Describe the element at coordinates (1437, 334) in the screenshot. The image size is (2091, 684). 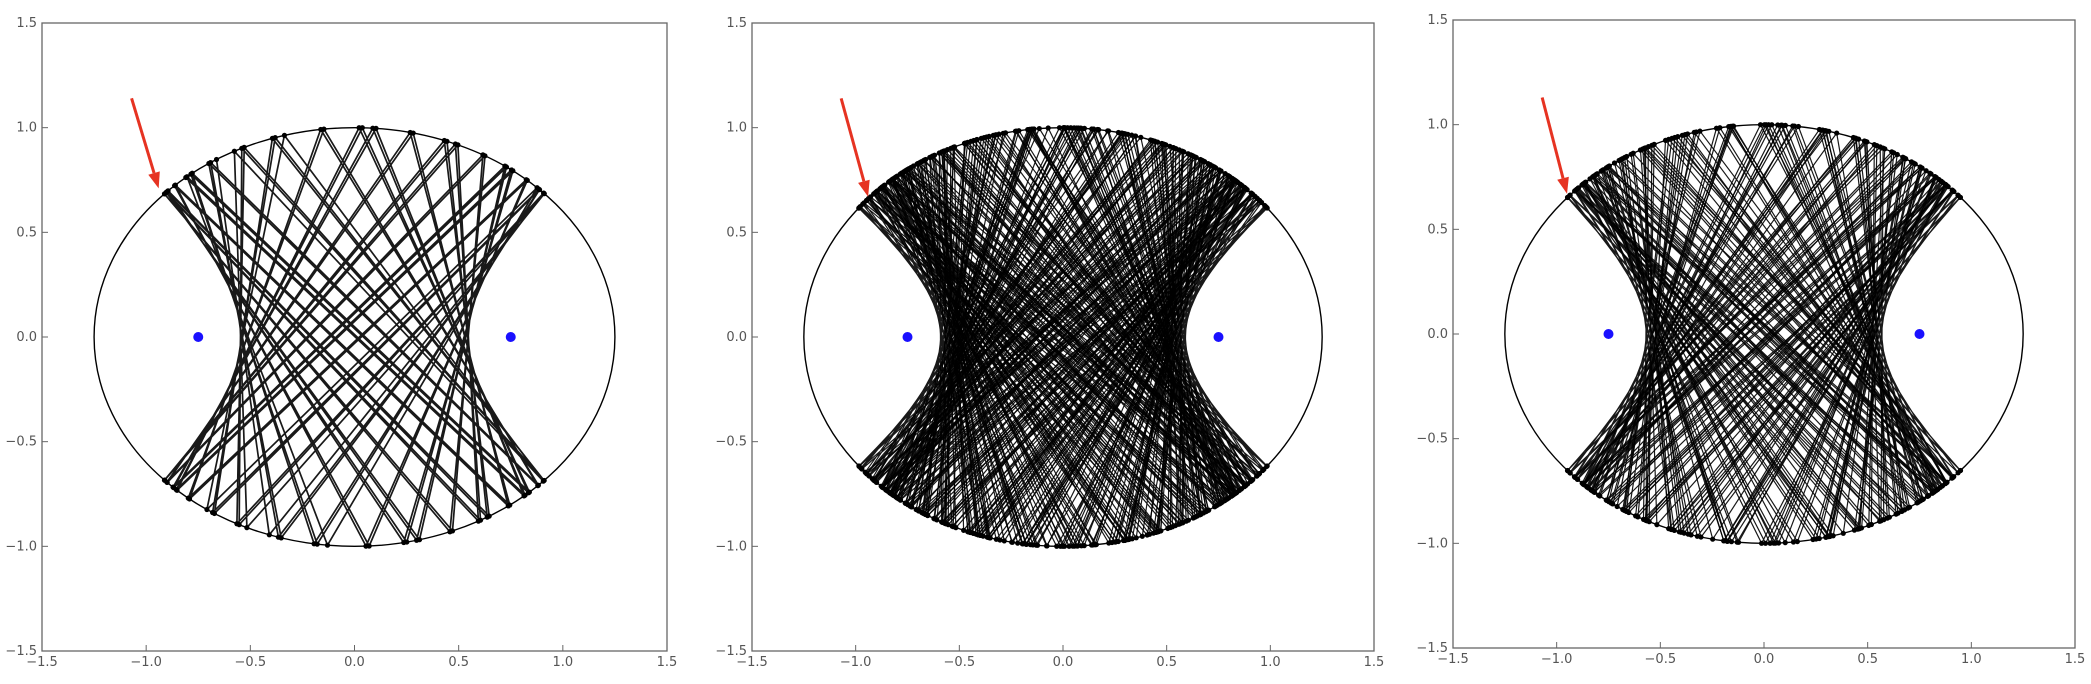
I see `y-tick-label: 0.0` at that location.